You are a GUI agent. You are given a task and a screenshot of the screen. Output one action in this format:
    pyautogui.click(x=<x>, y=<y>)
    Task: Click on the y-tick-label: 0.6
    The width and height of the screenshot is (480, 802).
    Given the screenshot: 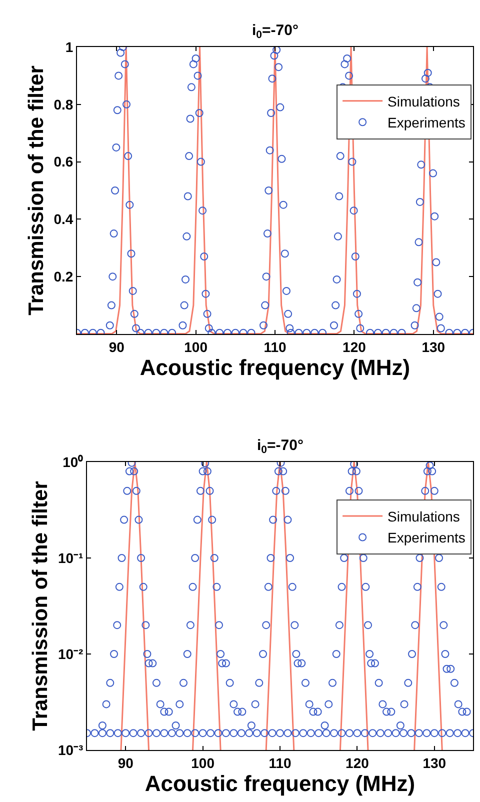 What is the action you would take?
    pyautogui.click(x=64, y=162)
    